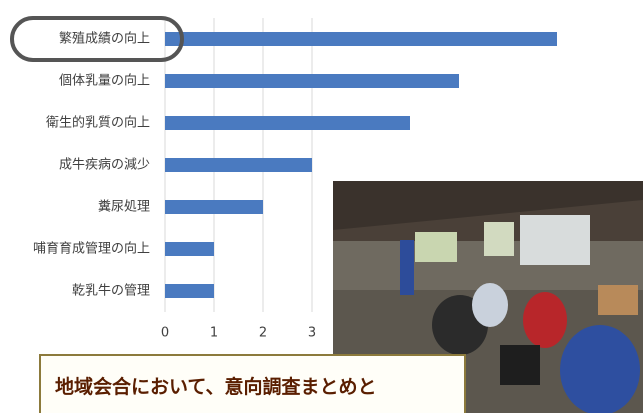 The height and width of the screenshot is (417, 643). What do you see at coordinates (104, 81) in the screenshot?
I see `y-tick-label: 個体乳量の向上` at bounding box center [104, 81].